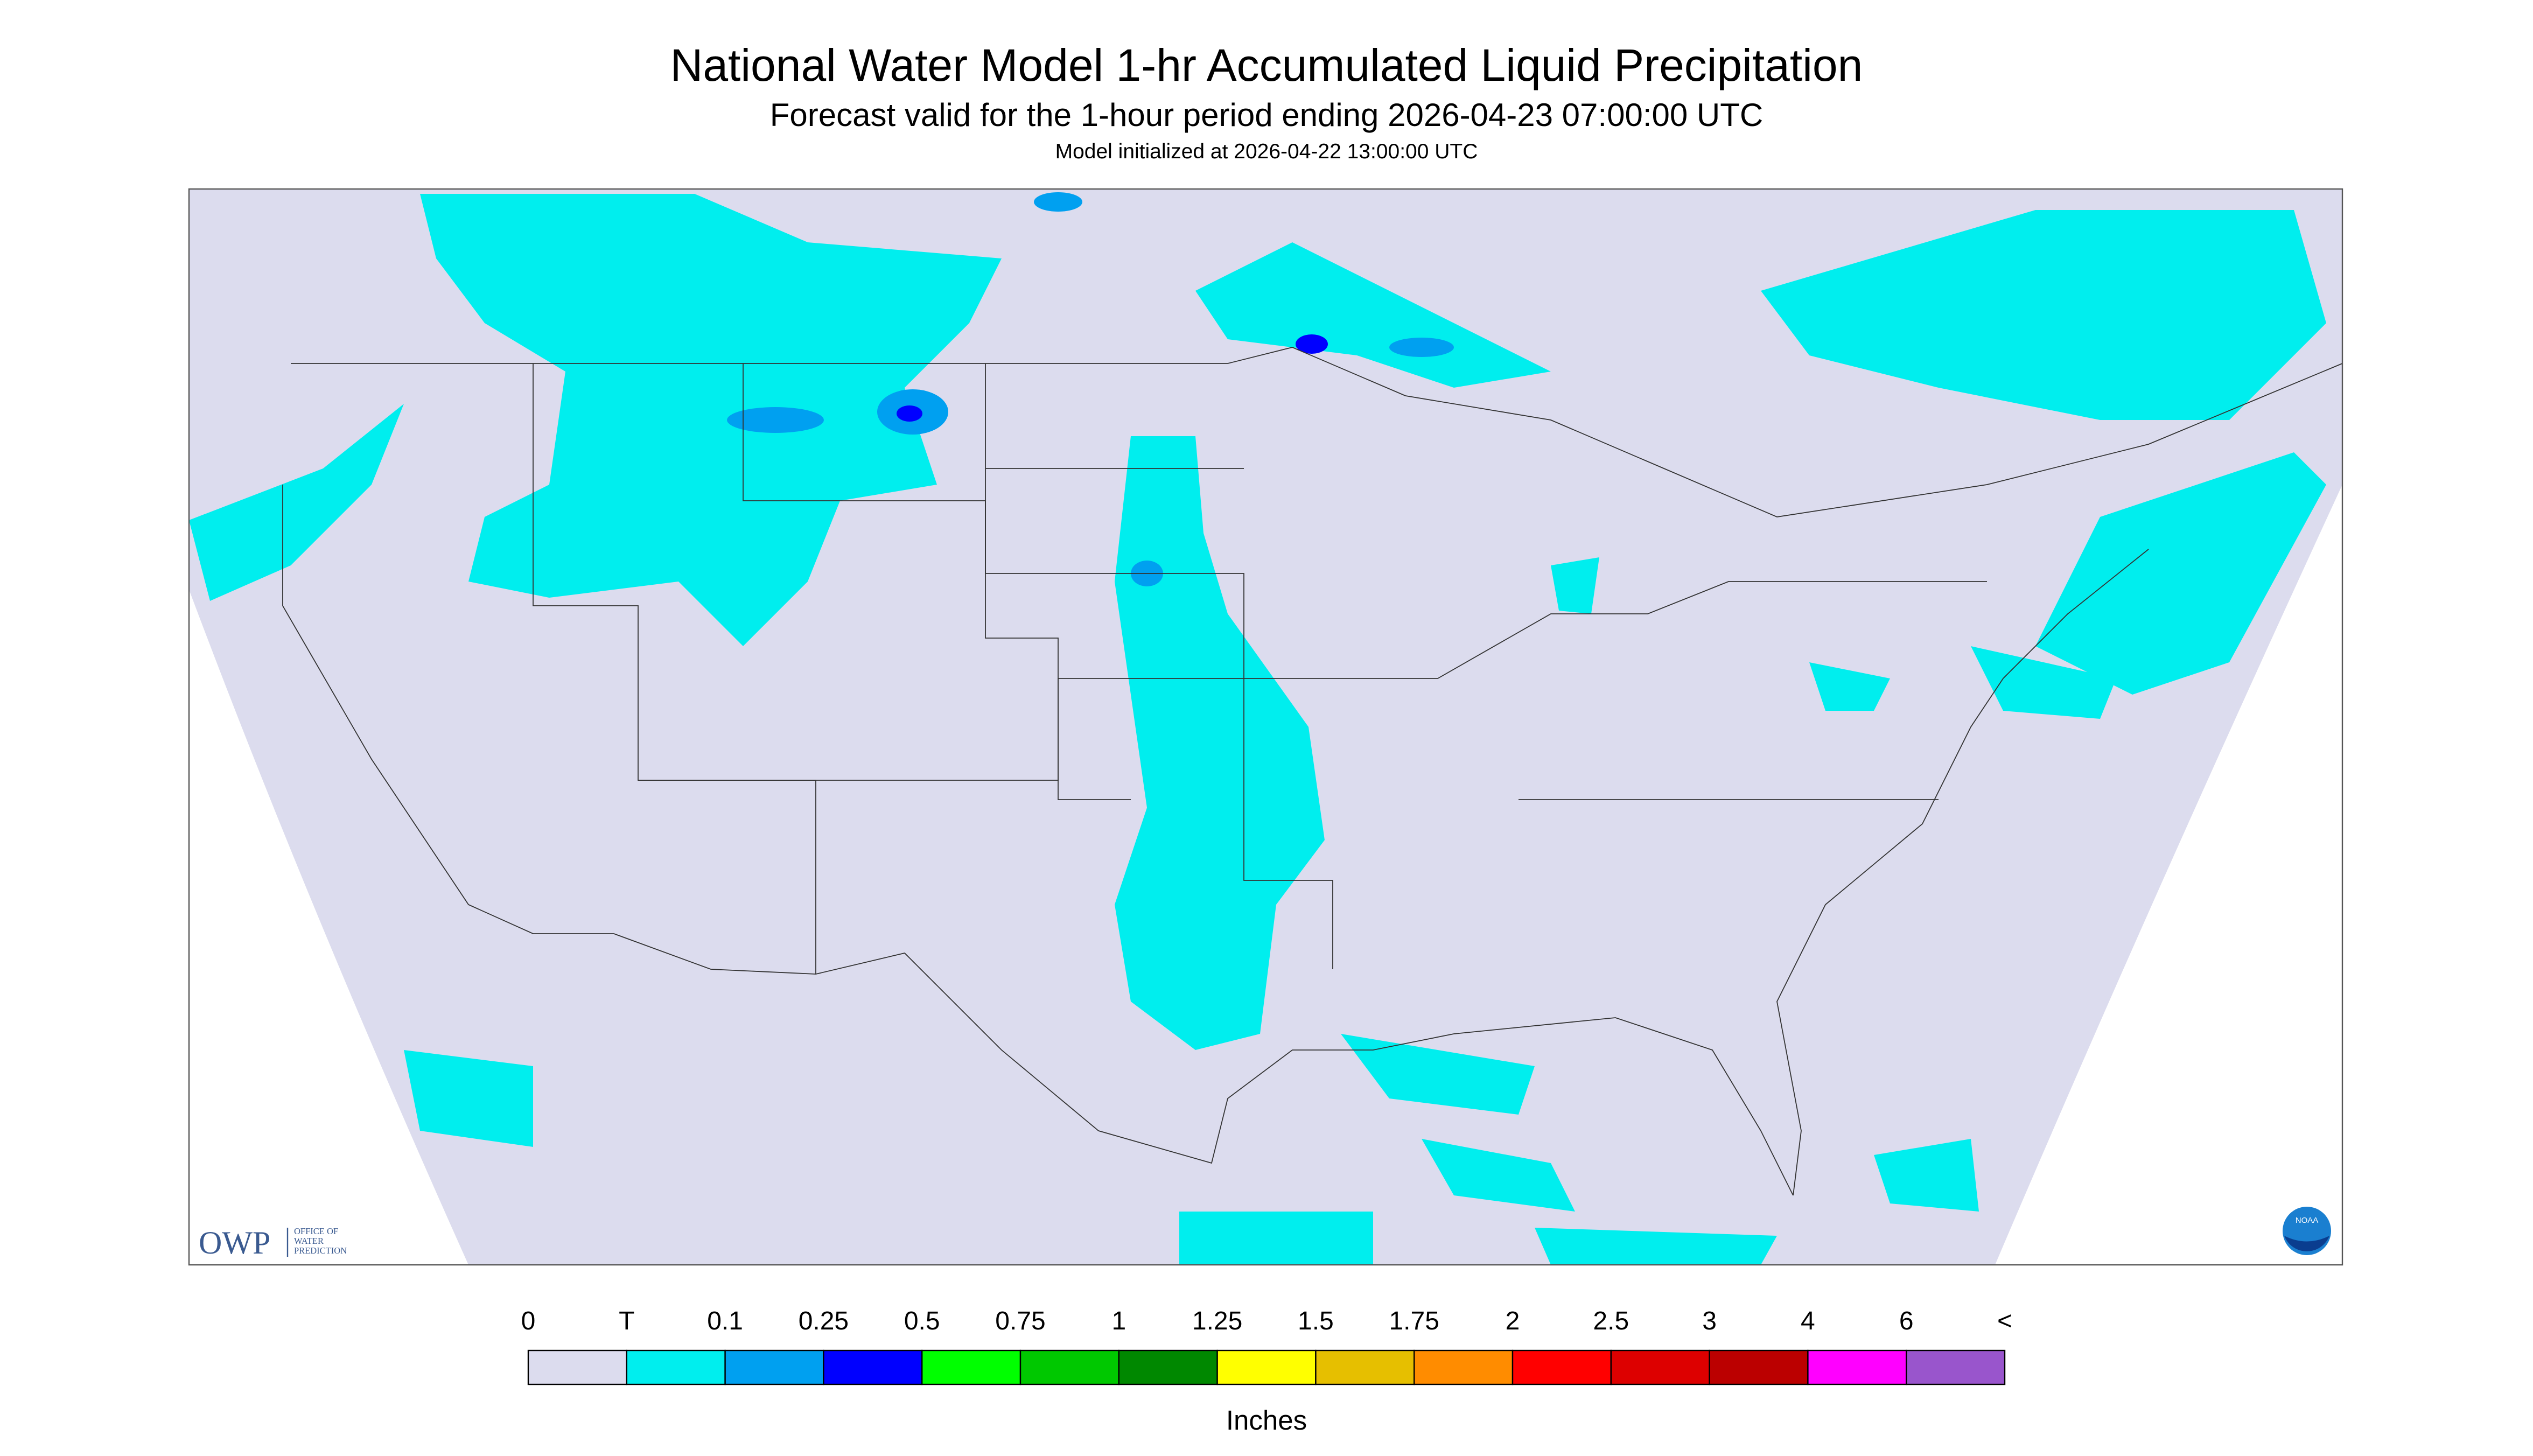  Describe the element at coordinates (2307, 1220) in the screenshot. I see `badge-text: NOAA` at that location.